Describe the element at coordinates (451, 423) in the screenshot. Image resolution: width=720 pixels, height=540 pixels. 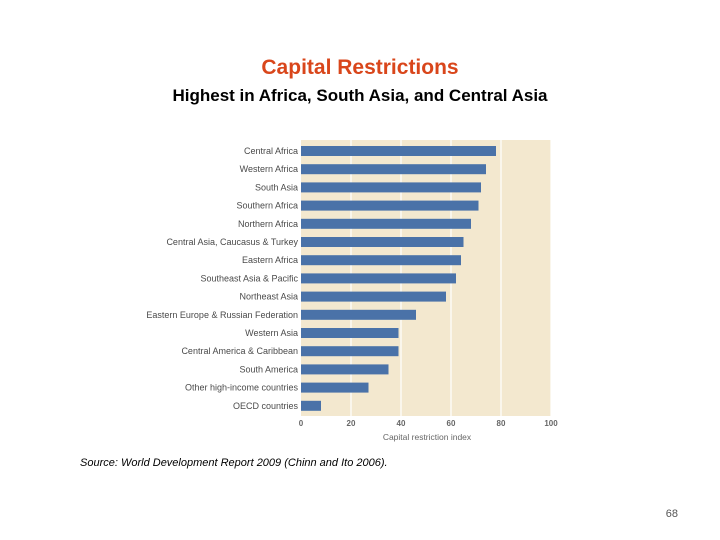
I see `x-tick-label: 60` at that location.